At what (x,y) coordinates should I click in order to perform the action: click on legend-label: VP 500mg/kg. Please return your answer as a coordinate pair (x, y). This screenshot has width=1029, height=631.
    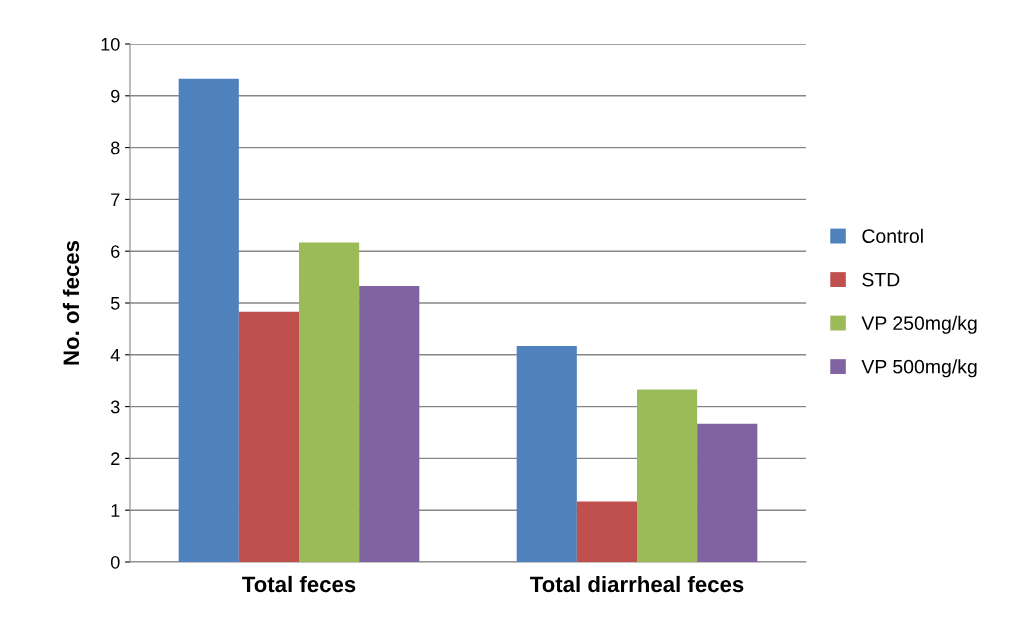
    Looking at the image, I should click on (919, 368).